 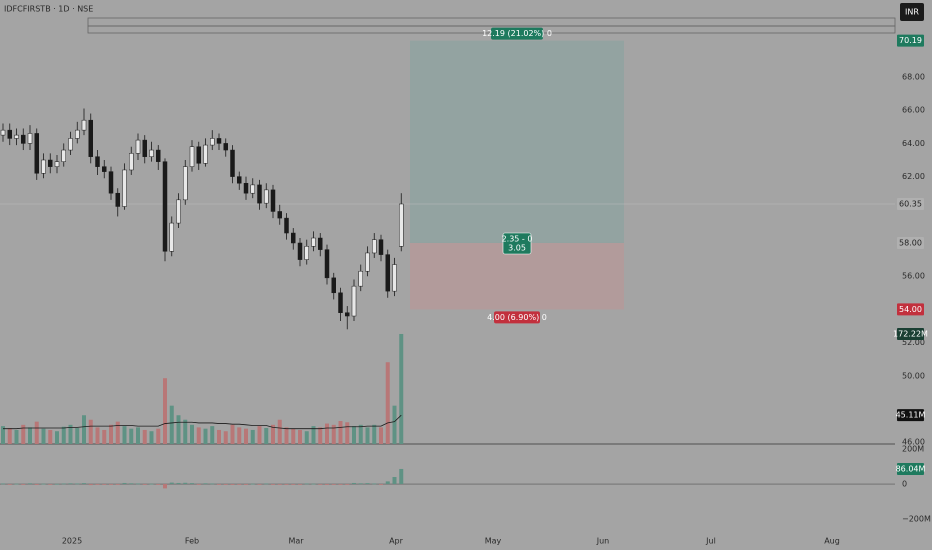 What do you see at coordinates (910, 40) in the screenshot?
I see `target-tag: 70.19` at bounding box center [910, 40].